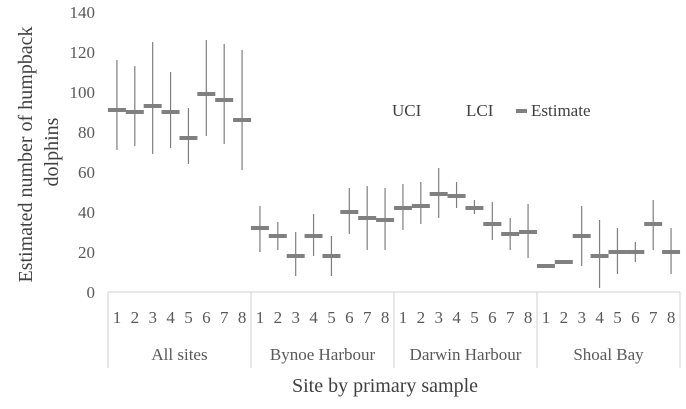 The image size is (686, 409). I want to click on group-label: Shoal Bay, so click(608, 354).